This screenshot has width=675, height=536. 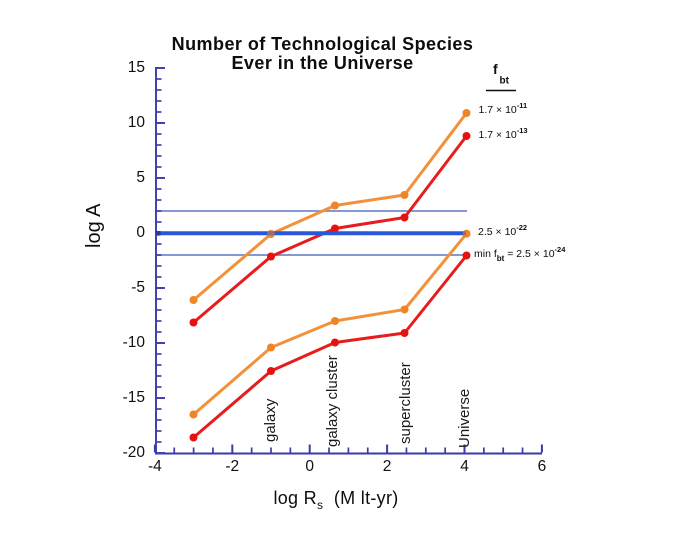 I want to click on svg-text: 4, so click(x=464, y=466).